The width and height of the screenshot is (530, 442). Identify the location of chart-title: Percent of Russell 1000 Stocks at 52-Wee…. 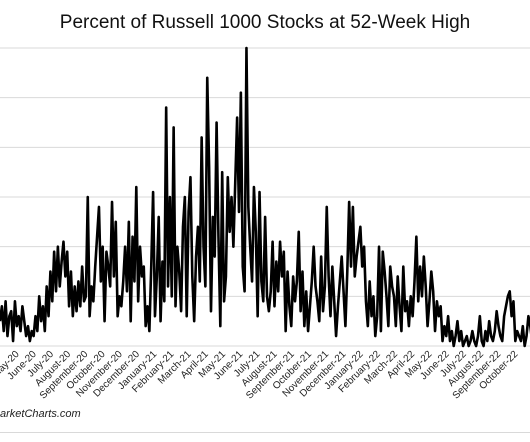
(265, 22).